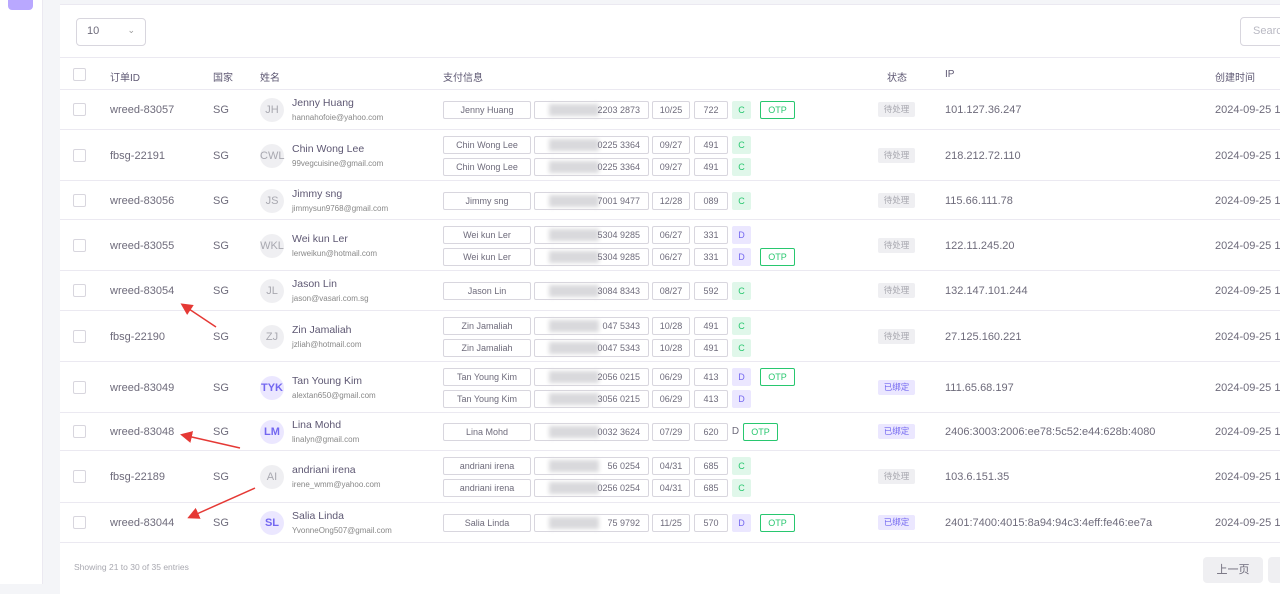  Describe the element at coordinates (711, 488) in the screenshot. I see `card-cvv: 685` at that location.